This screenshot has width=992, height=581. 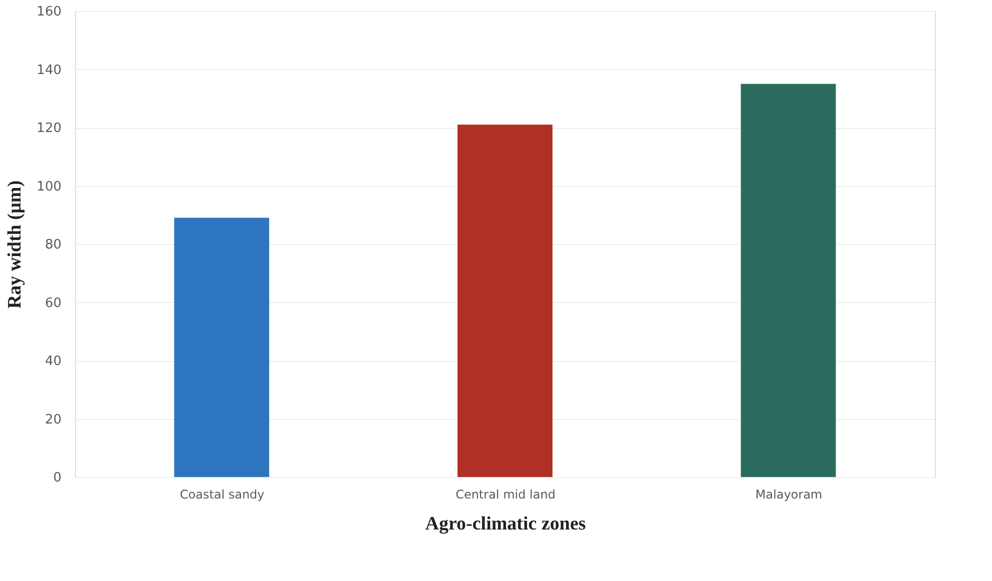 I want to click on x-tick-label: Malayoram, so click(x=788, y=495).